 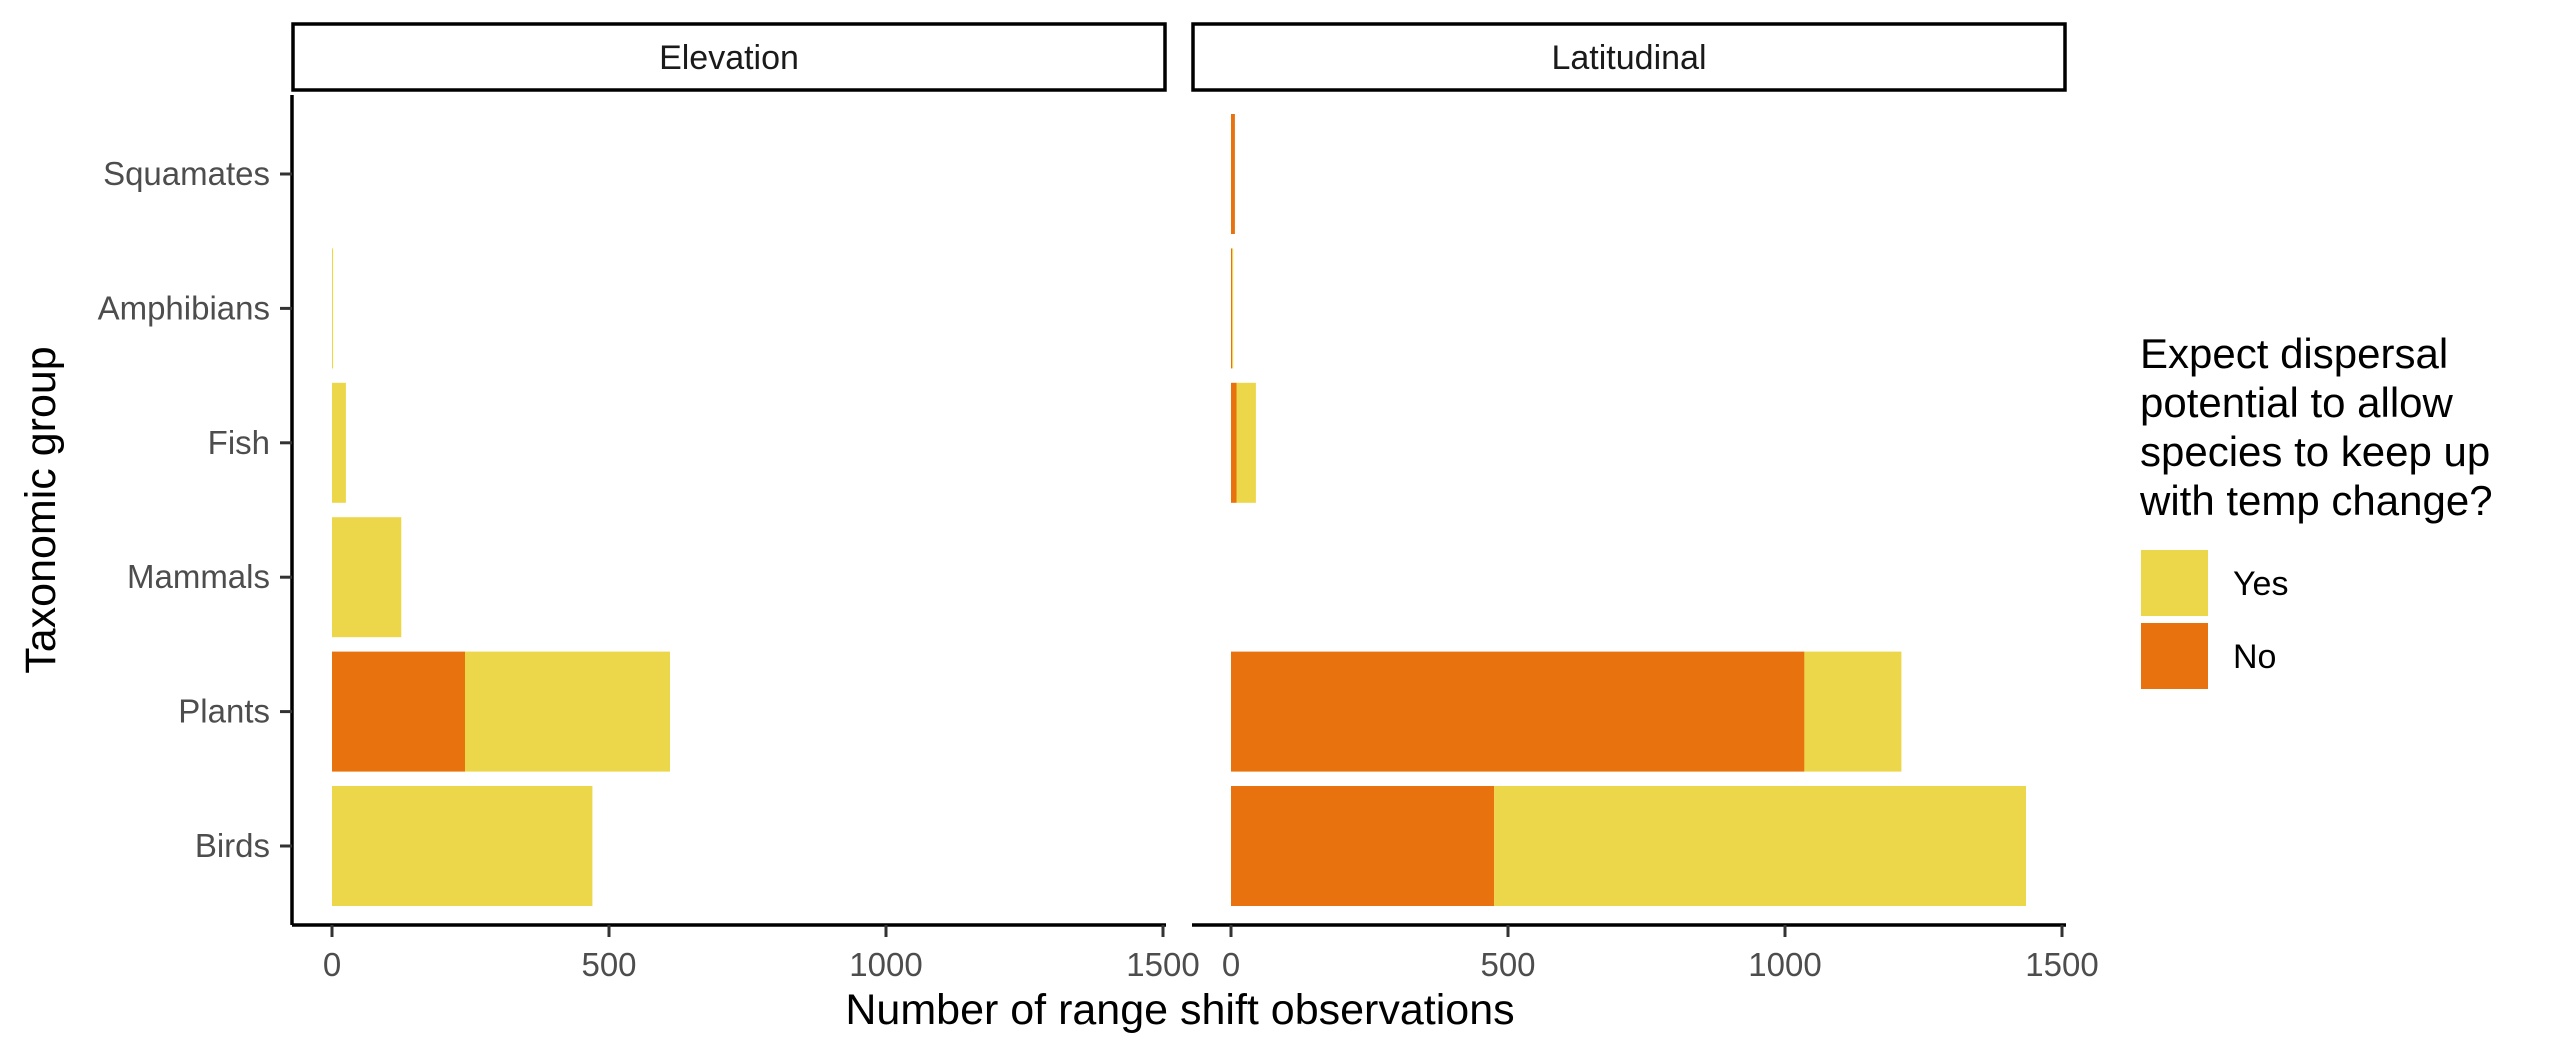 I want to click on x-ticks-latitudinal: 0 500 1000 1500, so click(x=1660, y=954).